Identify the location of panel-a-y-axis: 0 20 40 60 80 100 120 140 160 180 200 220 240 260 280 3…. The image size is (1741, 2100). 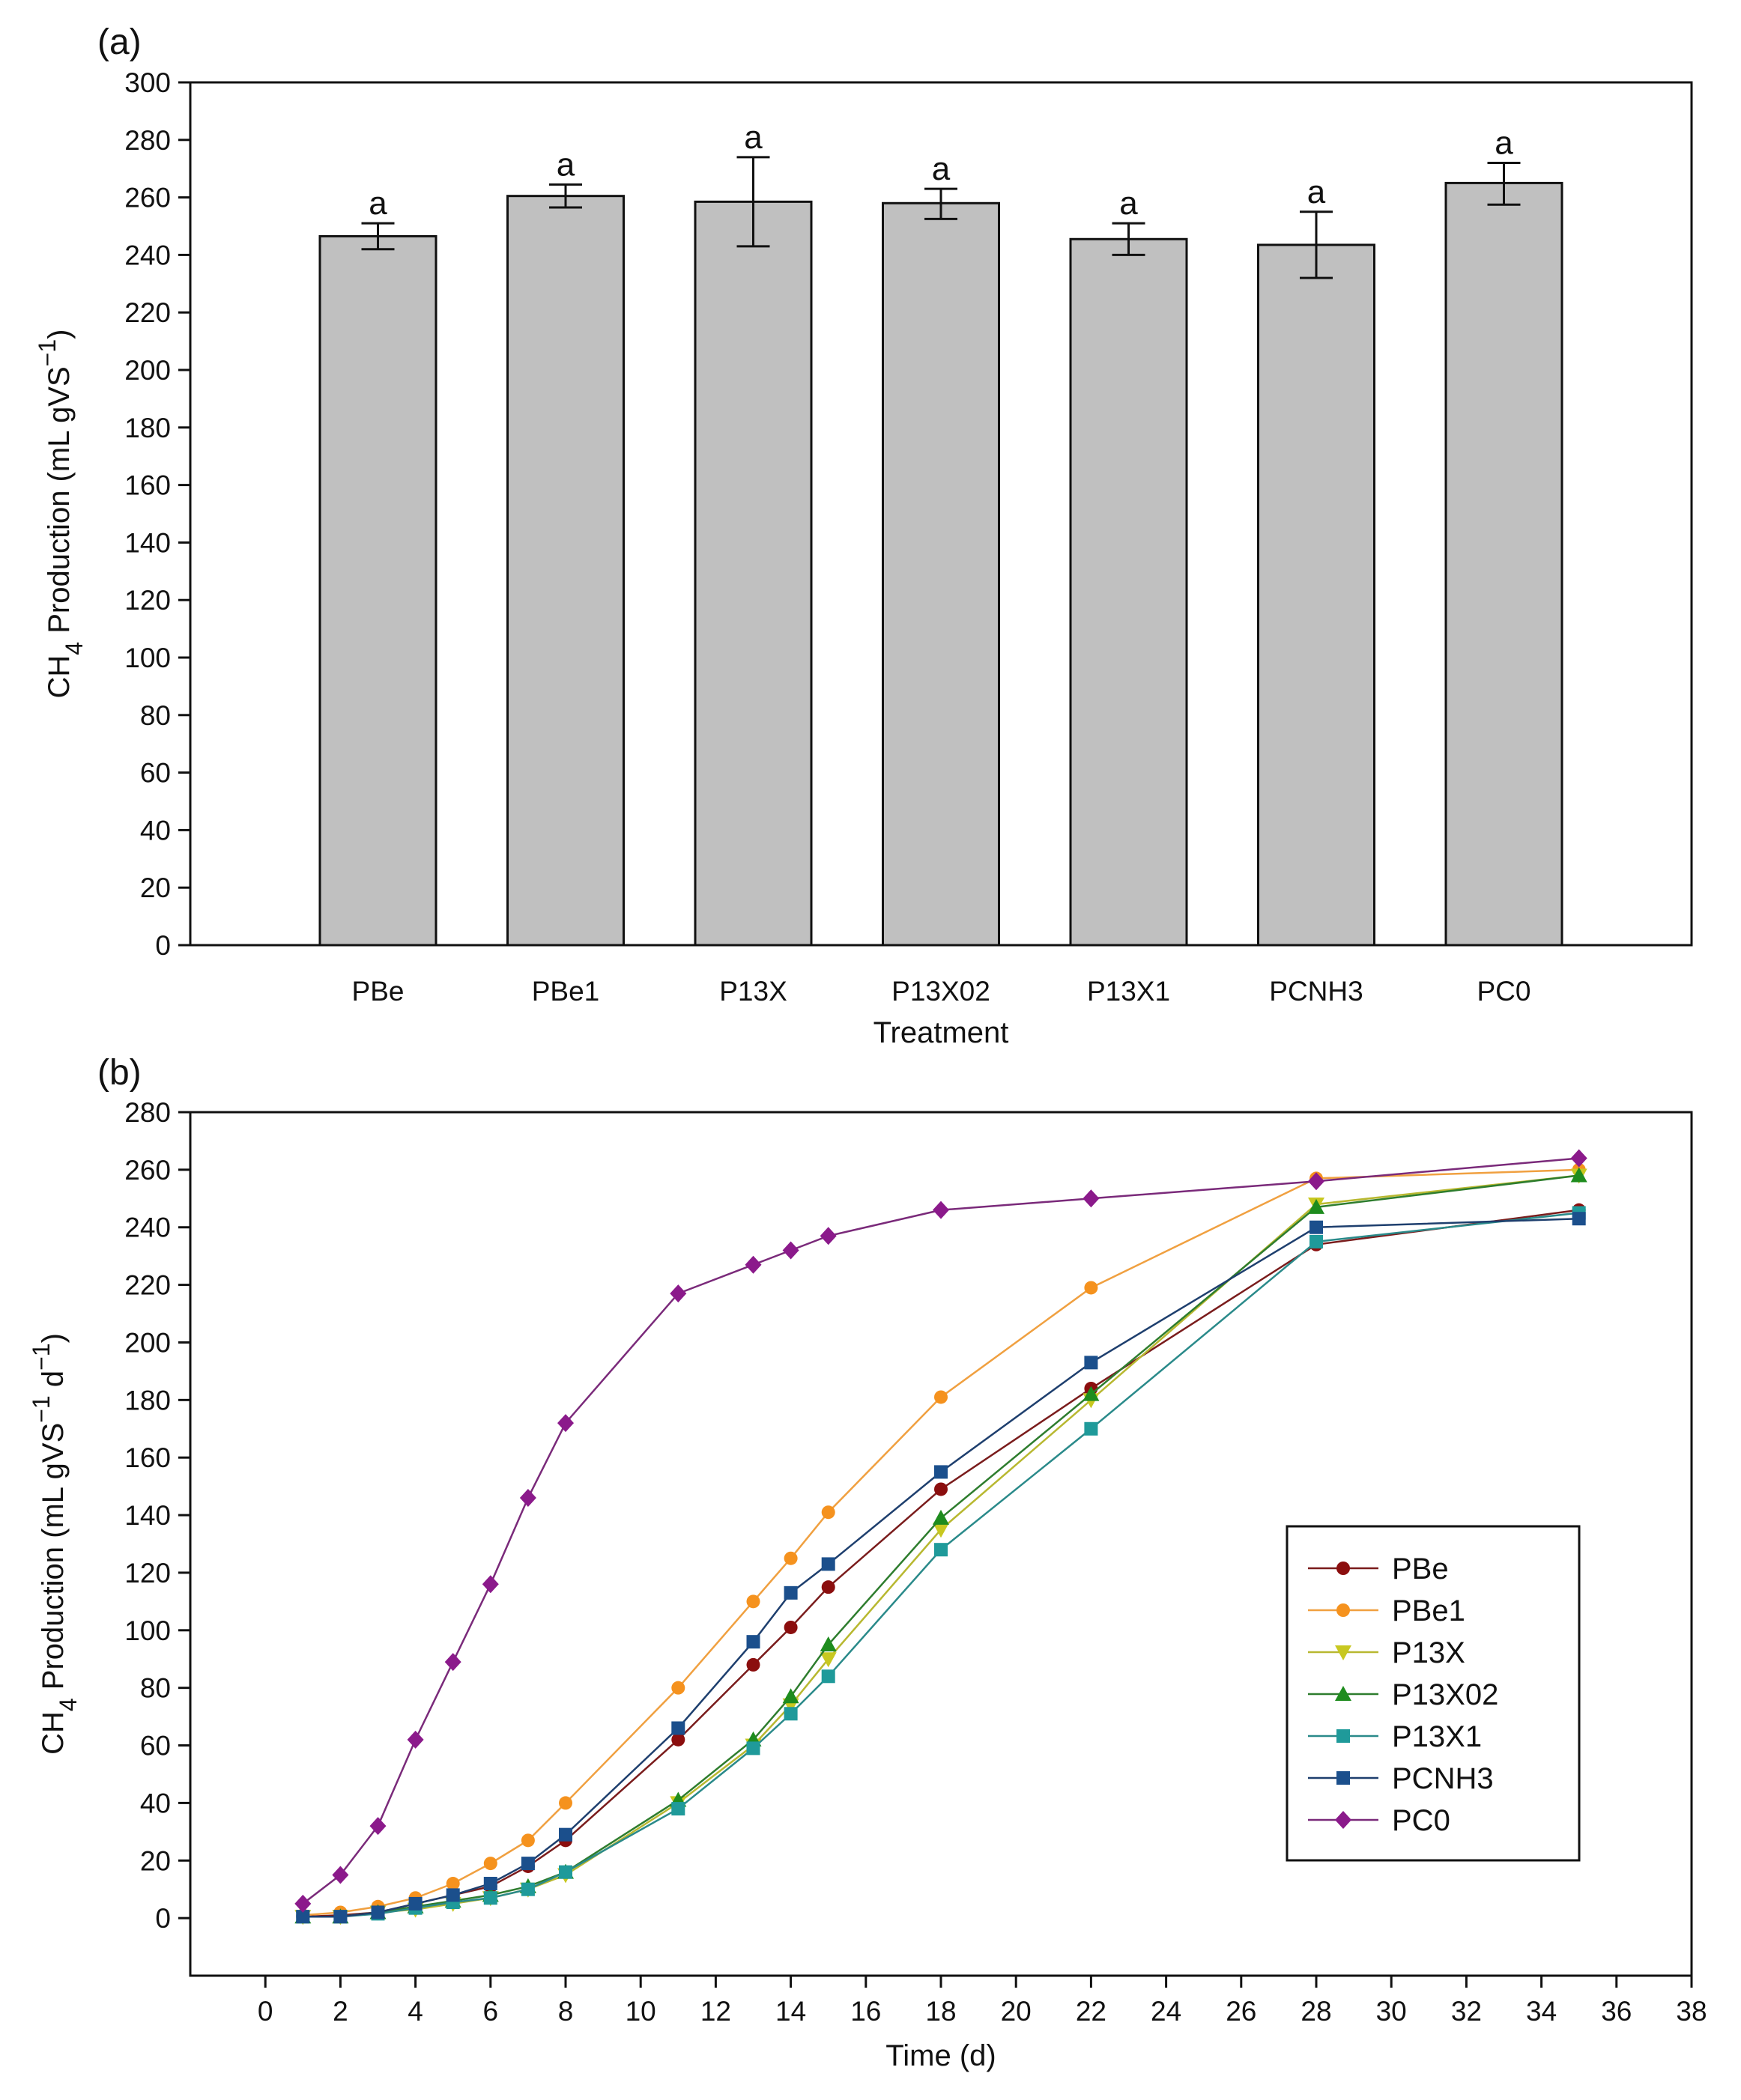
(157, 514).